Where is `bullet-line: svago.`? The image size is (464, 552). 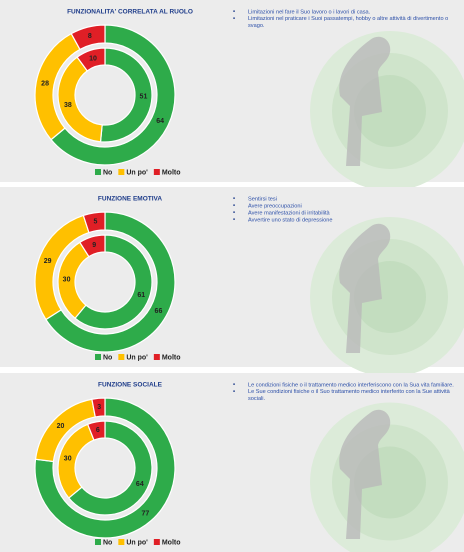 bullet-line: svago. is located at coordinates (256, 26).